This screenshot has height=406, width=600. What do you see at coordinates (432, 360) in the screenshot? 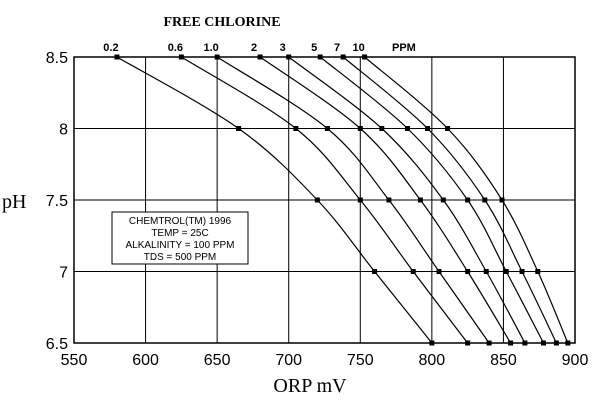
I see `x-tick-label: 800` at bounding box center [432, 360].